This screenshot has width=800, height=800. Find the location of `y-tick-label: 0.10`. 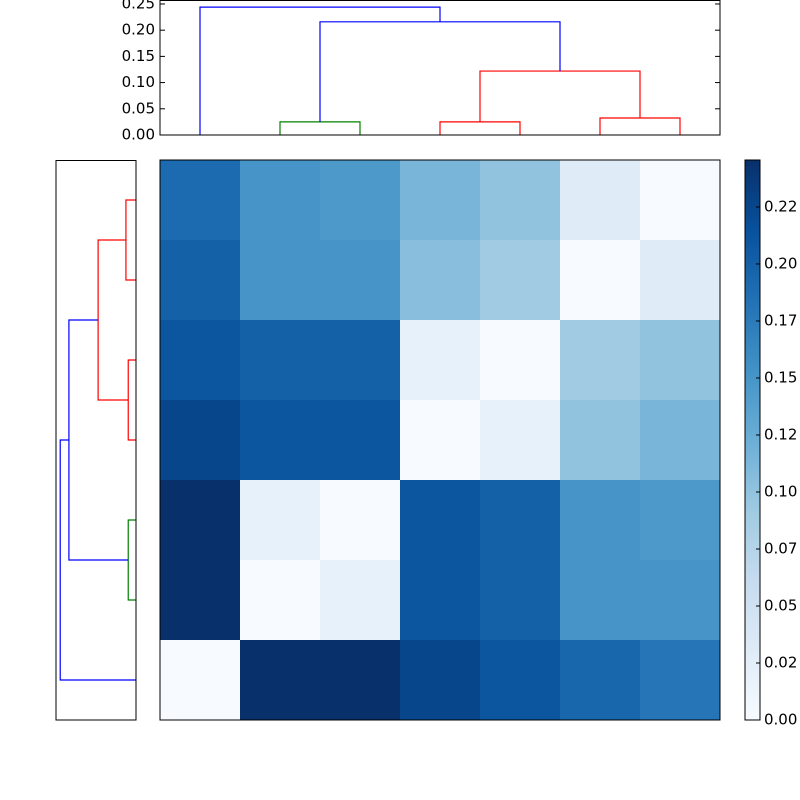

y-tick-label: 0.10 is located at coordinates (138, 82).